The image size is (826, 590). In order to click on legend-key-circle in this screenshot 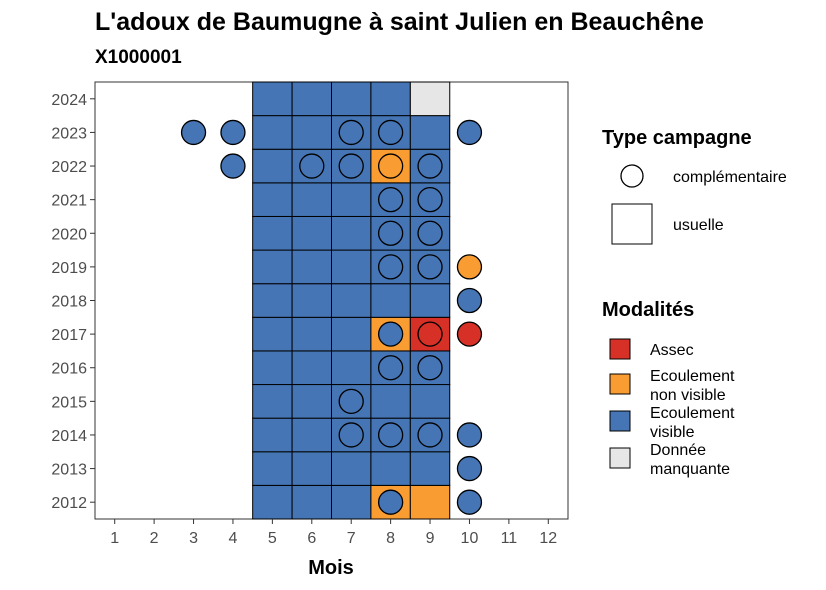, I will do `click(632, 176)`.